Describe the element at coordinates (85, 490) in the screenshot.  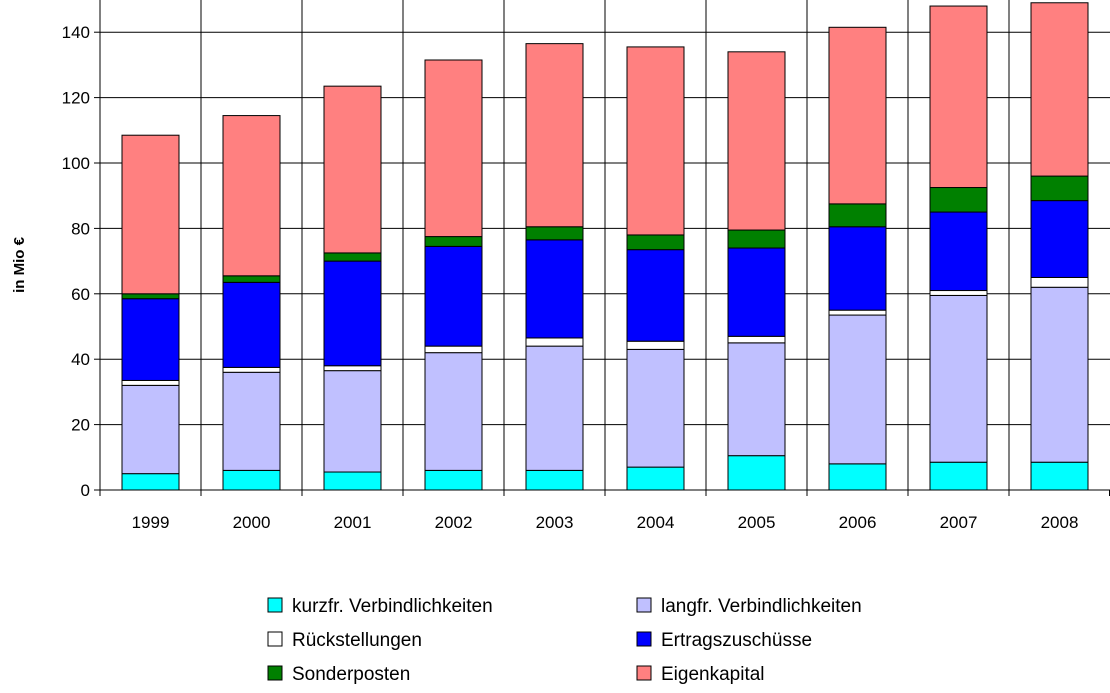
I see `y-tick-label: 0` at that location.